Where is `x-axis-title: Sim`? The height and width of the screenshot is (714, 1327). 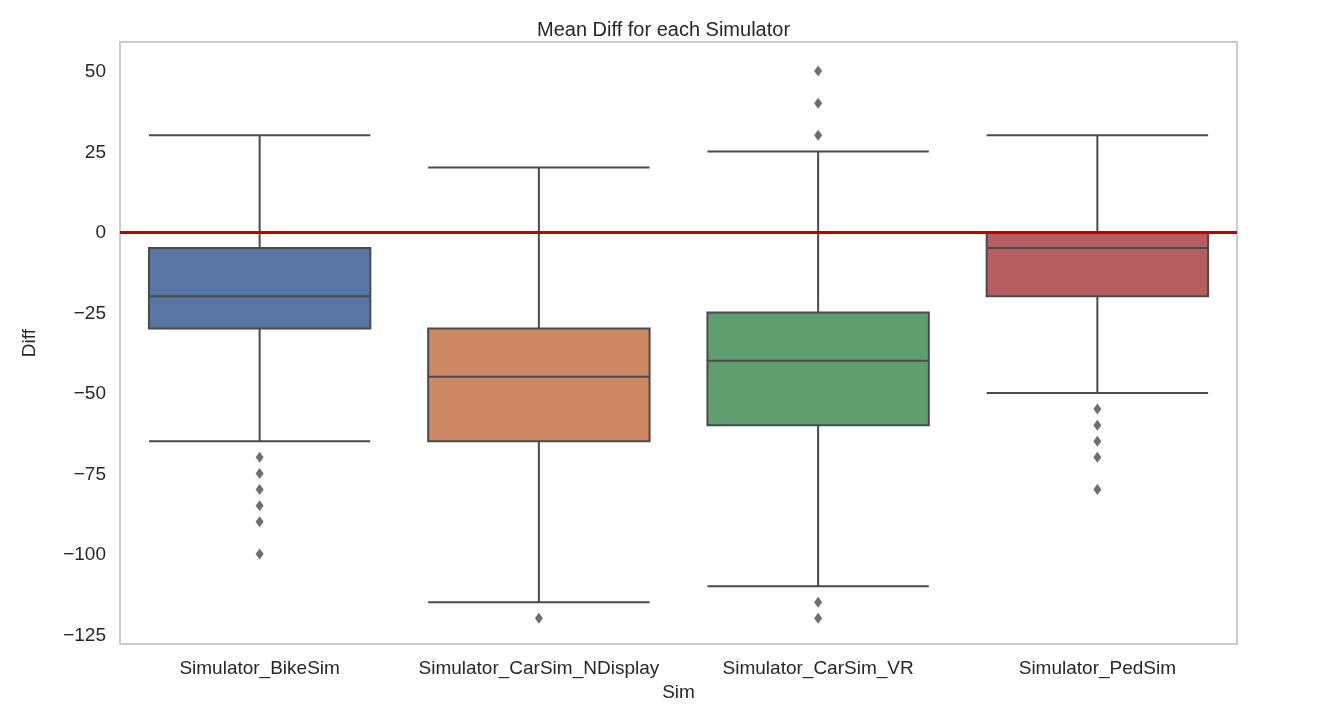
x-axis-title: Sim is located at coordinates (678, 691).